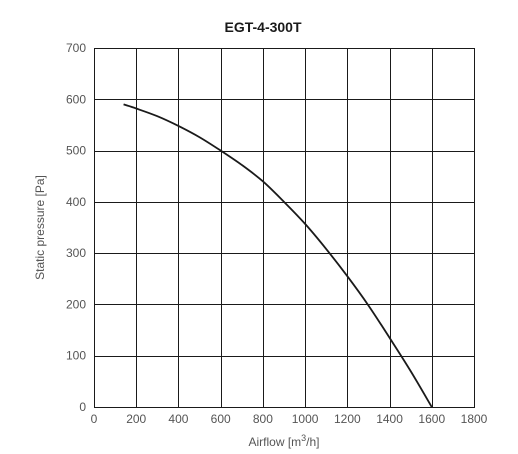 The height and width of the screenshot is (454, 518). What do you see at coordinates (76, 151) in the screenshot?
I see `y-tick-label: 500` at bounding box center [76, 151].